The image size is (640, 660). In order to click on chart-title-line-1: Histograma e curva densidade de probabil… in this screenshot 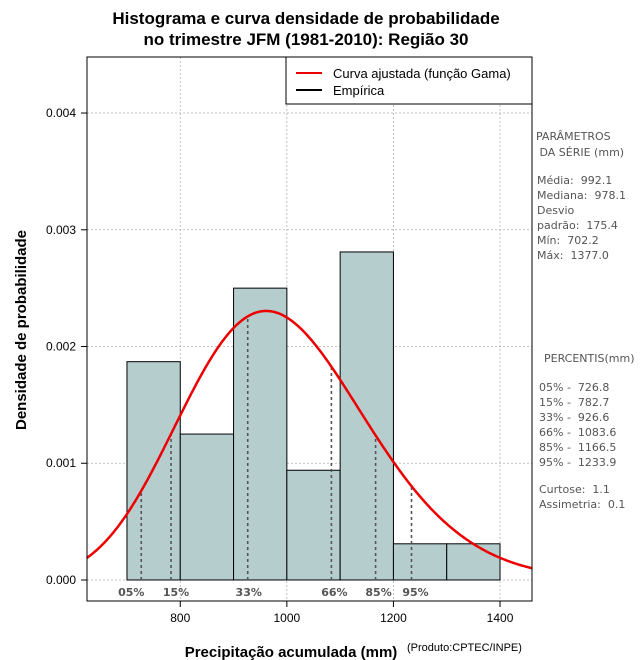, I will do `click(305, 18)`.